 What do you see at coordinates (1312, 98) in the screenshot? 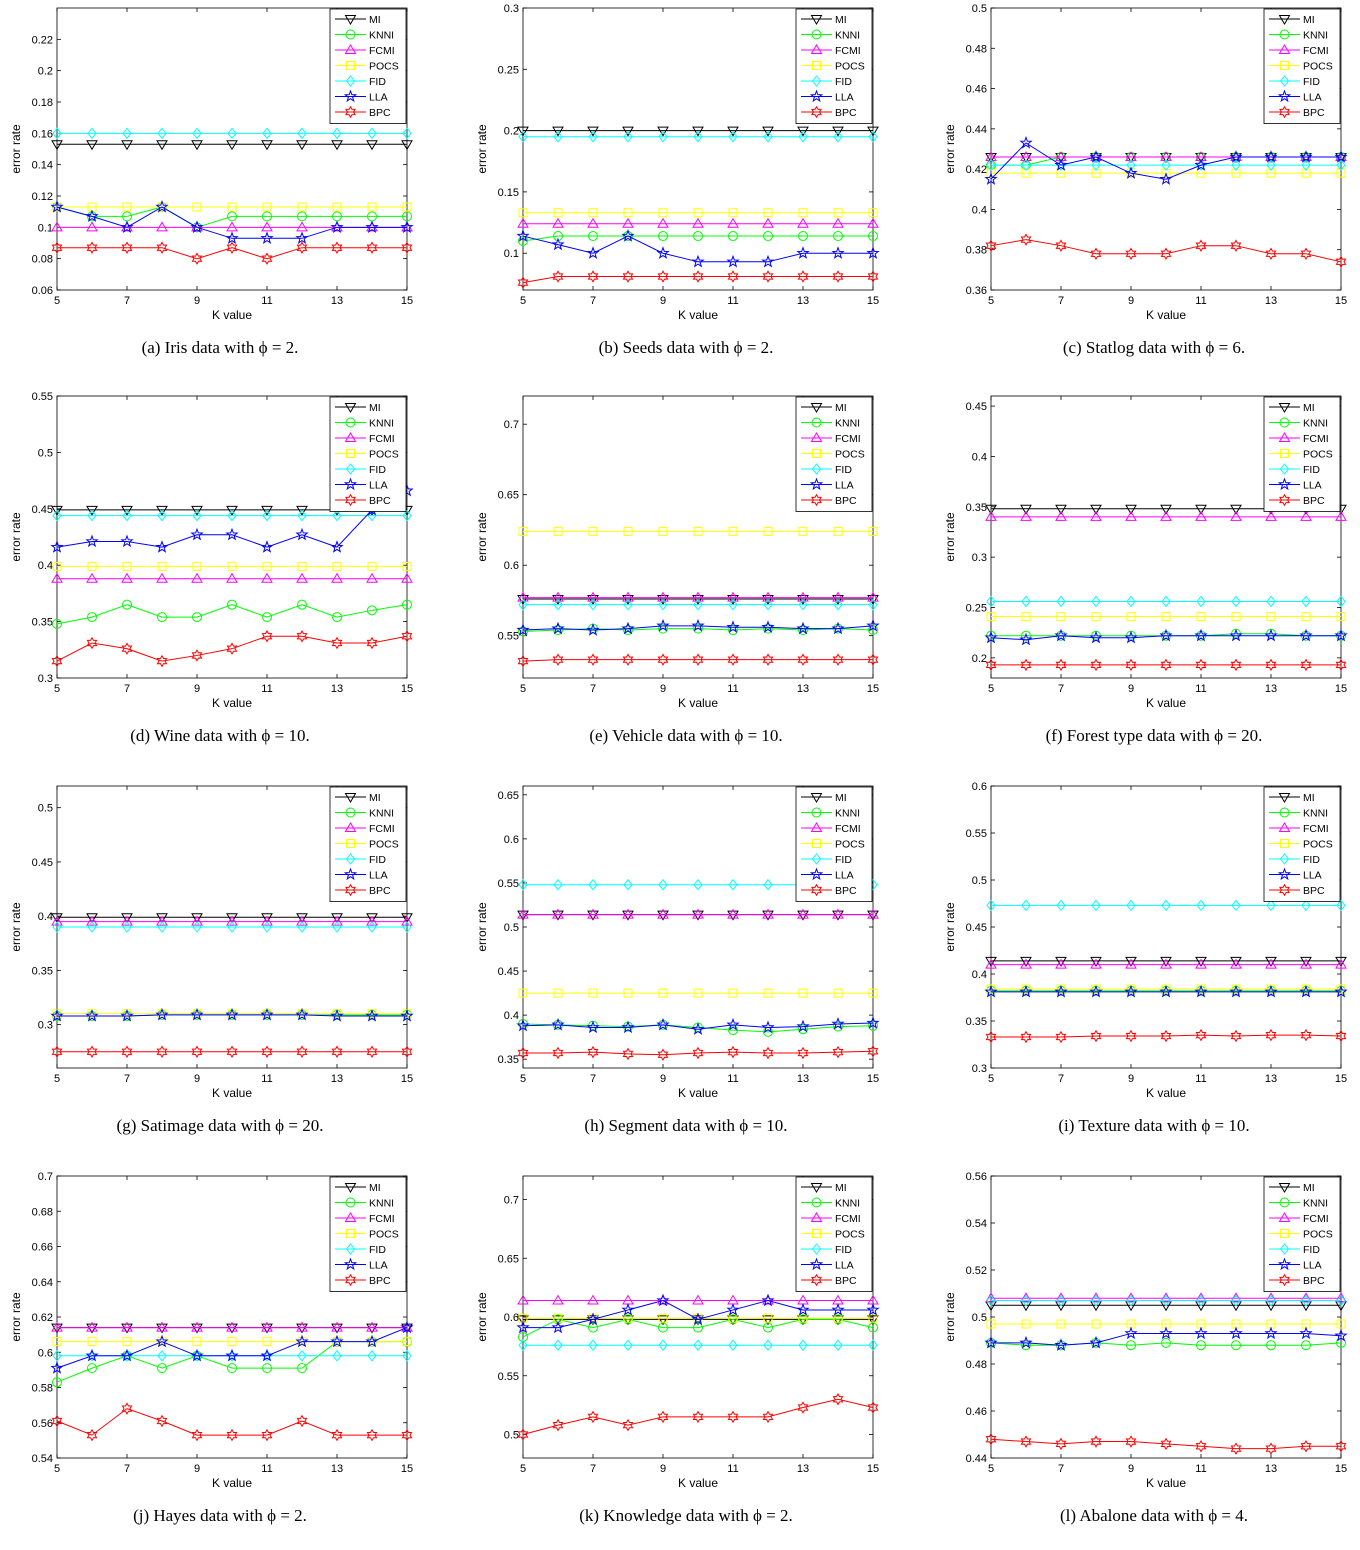
I see `legend-label: LLA` at bounding box center [1312, 98].